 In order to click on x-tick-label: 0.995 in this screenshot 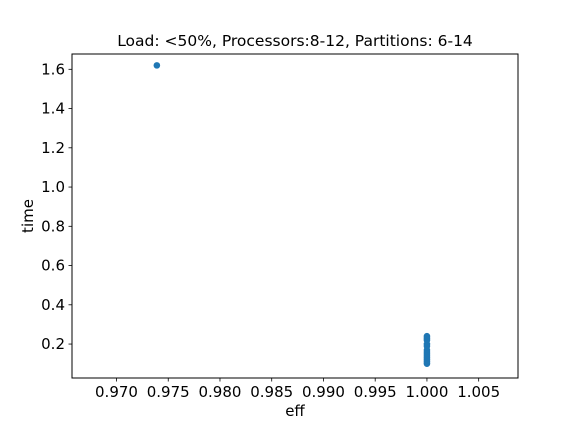, I will do `click(375, 392)`.